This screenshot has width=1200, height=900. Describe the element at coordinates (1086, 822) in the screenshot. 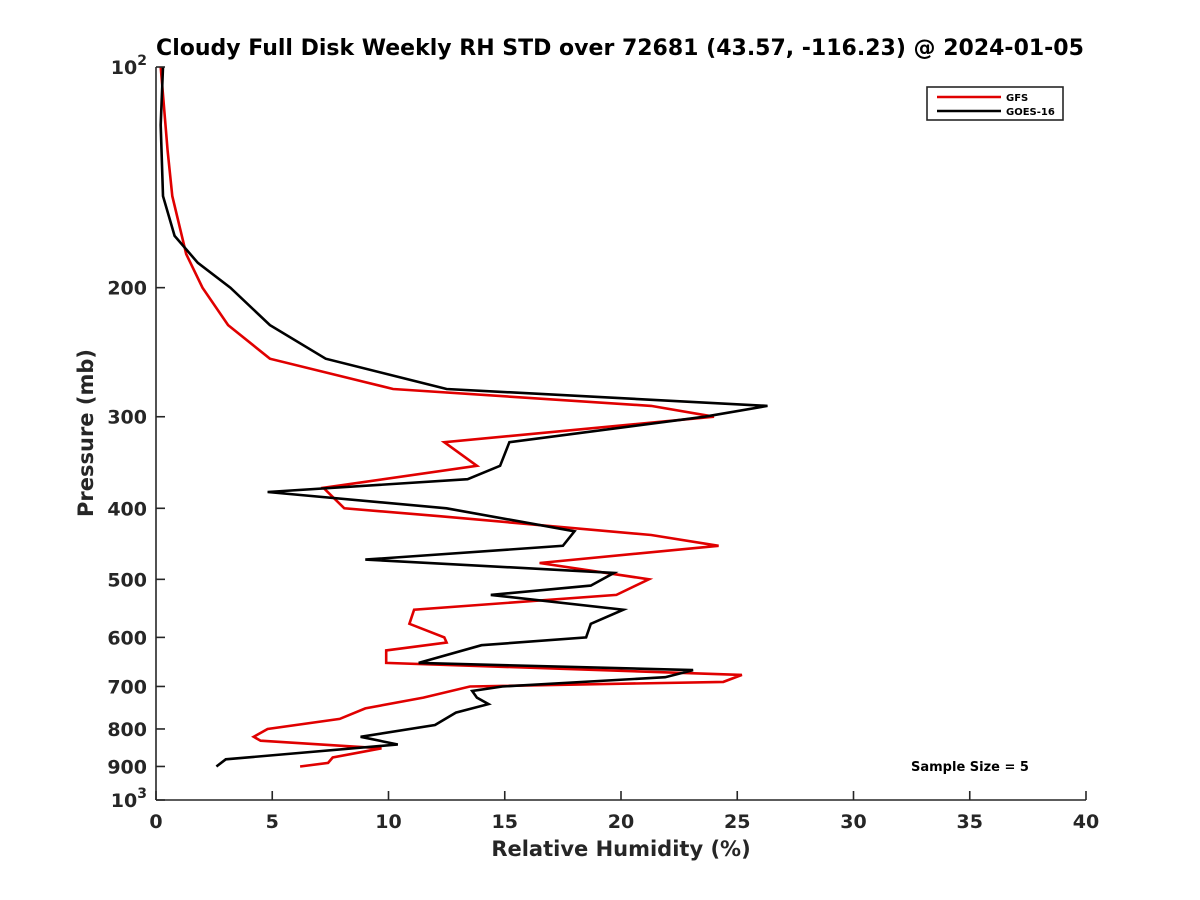

I see `x-tick-label: 40` at that location.